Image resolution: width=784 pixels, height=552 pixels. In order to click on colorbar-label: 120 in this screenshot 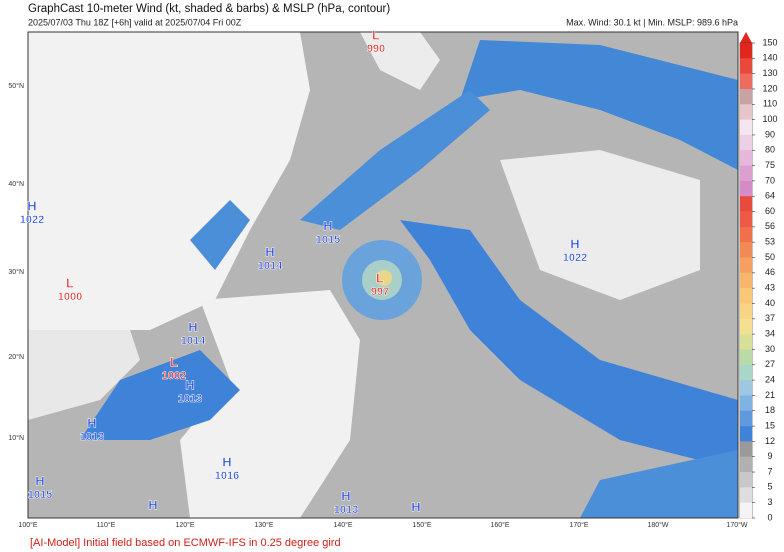, I will do `click(769, 88)`.